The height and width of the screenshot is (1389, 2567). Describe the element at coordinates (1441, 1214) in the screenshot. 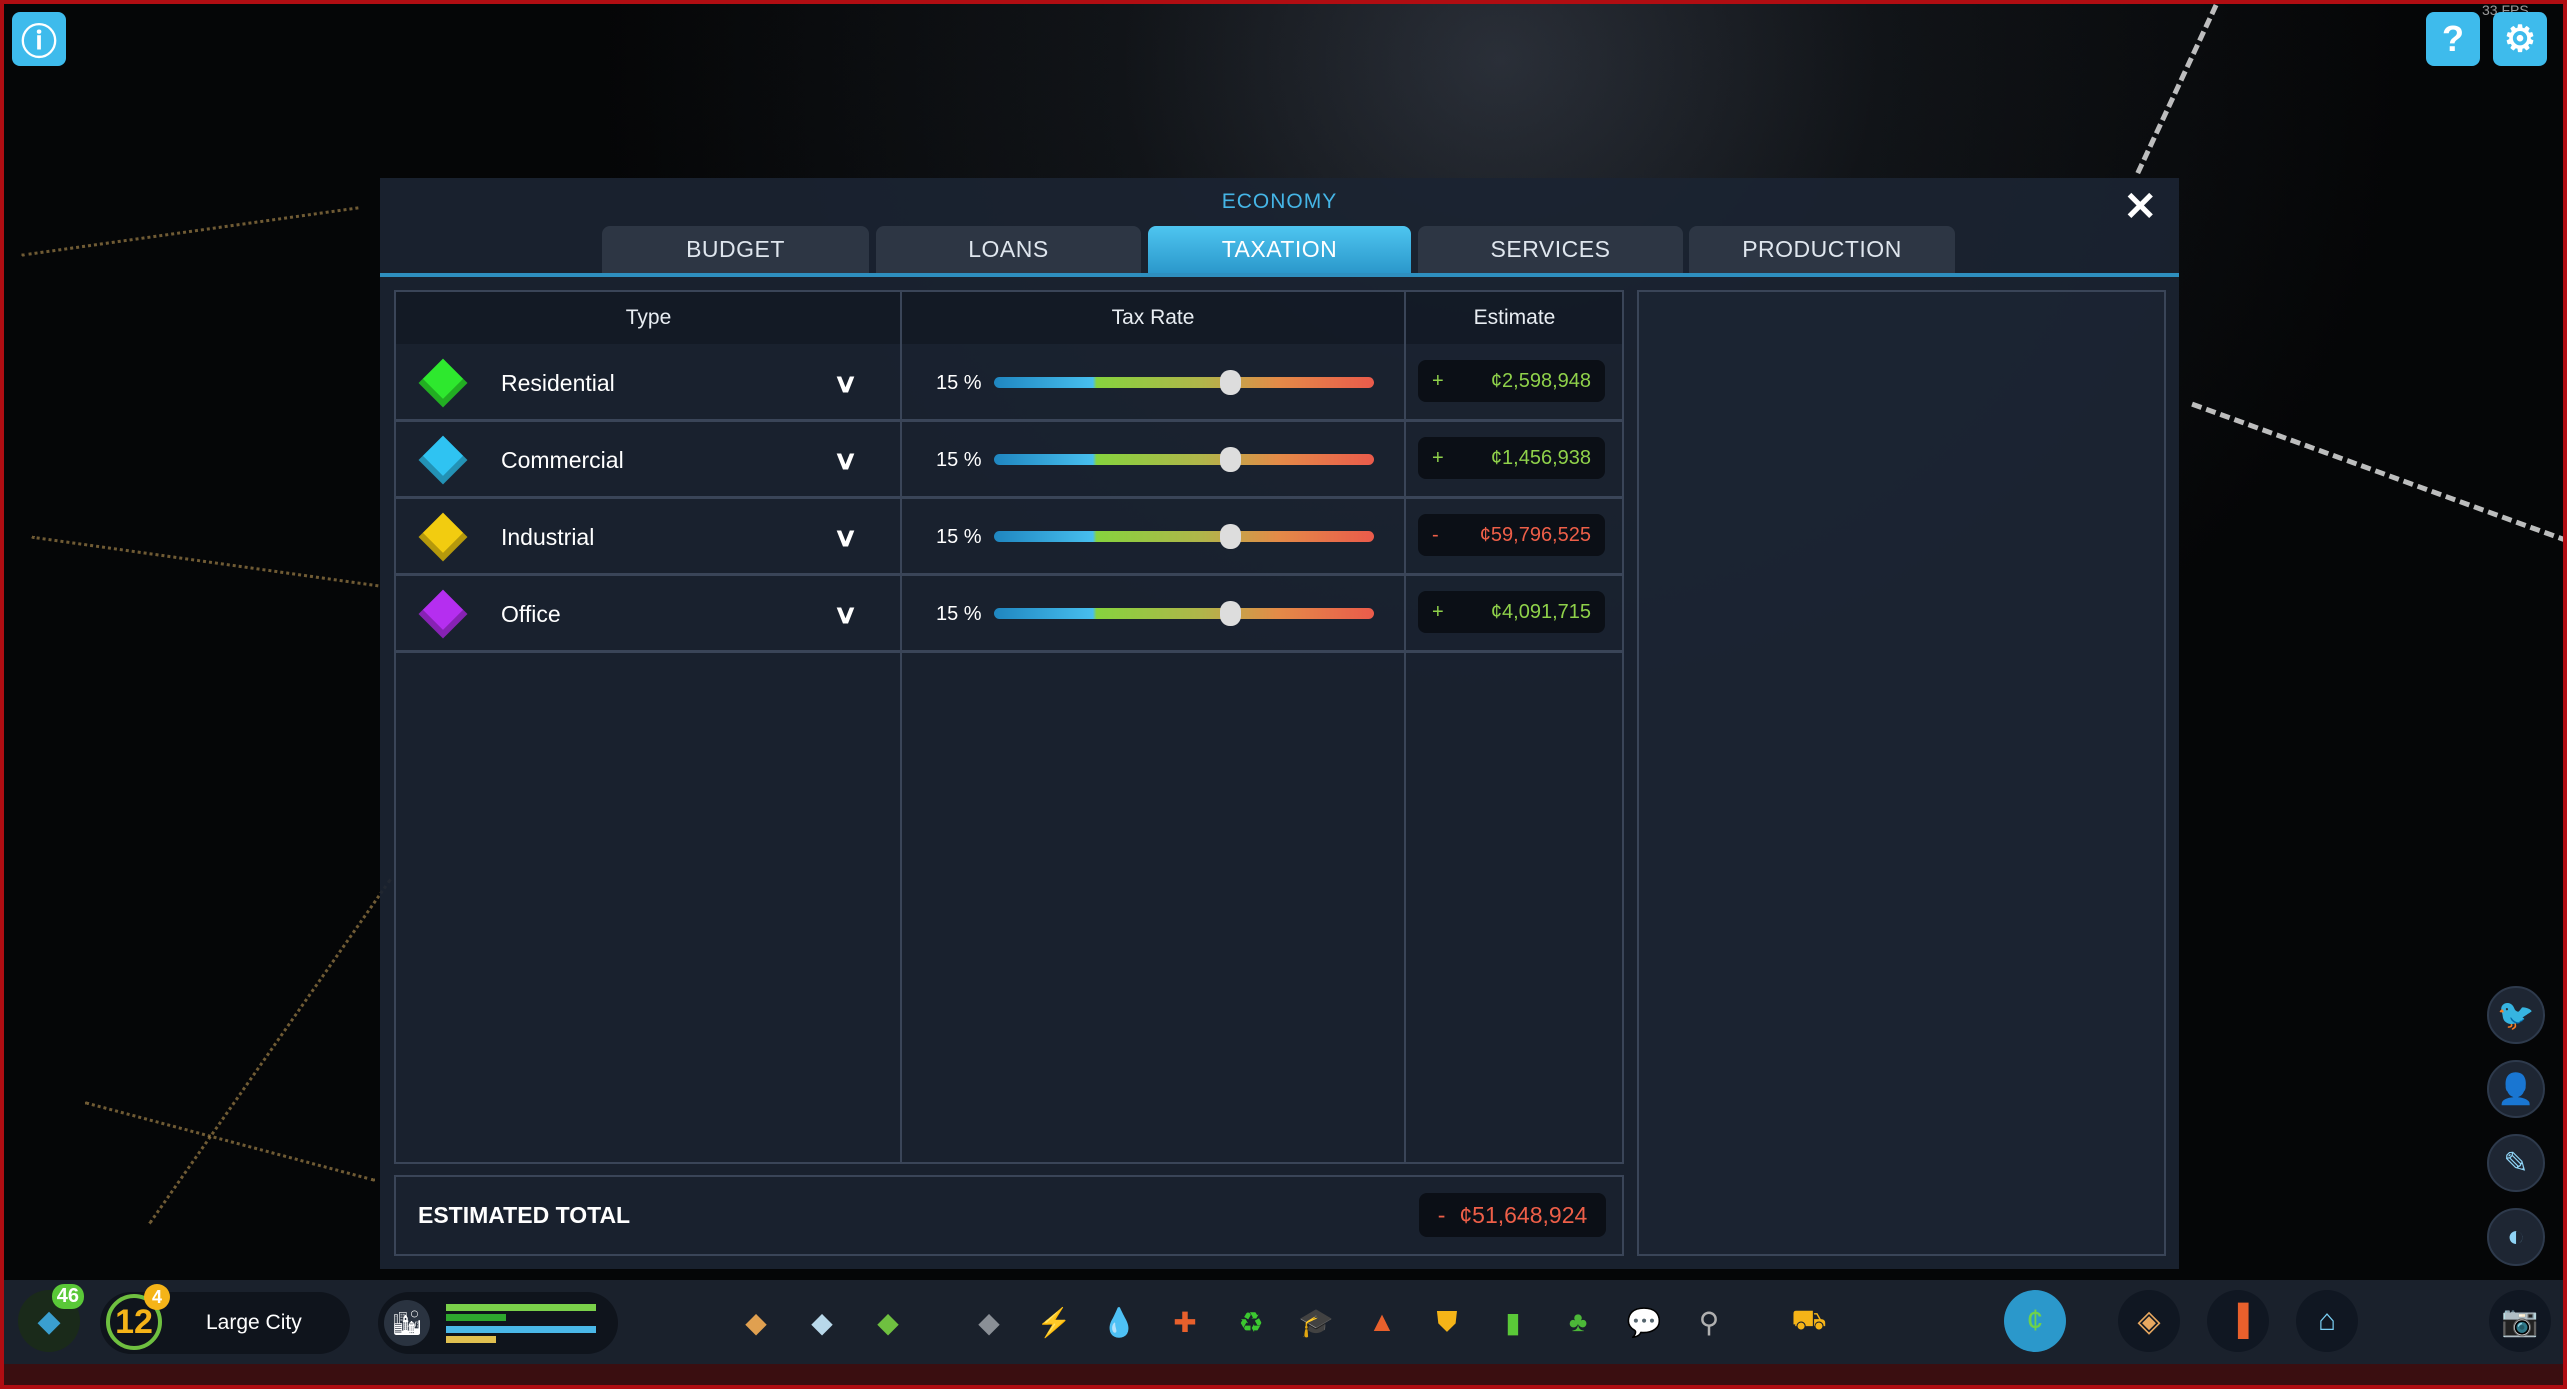

I see `total-sign: -` at that location.